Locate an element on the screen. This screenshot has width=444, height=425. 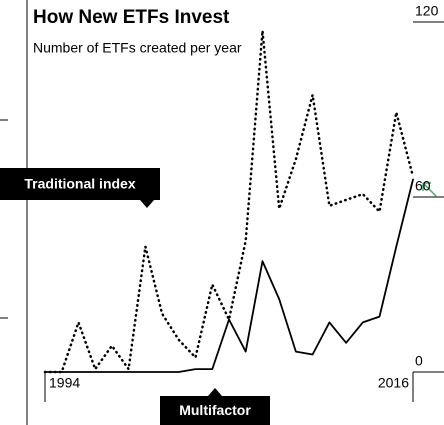
chart-title: How New ETFs Invest is located at coordinates (131, 17).